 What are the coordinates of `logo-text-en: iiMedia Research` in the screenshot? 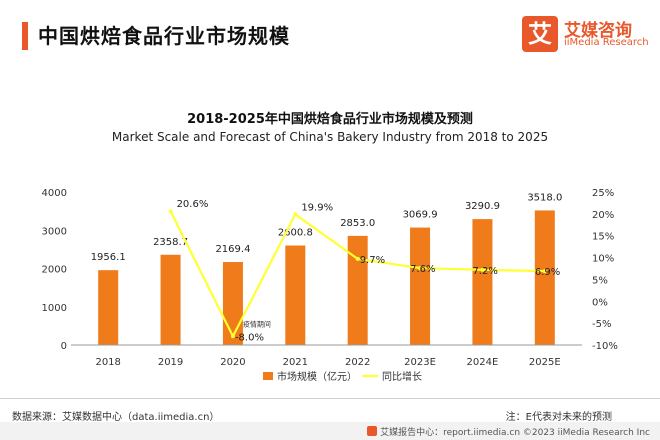 It's located at (606, 42).